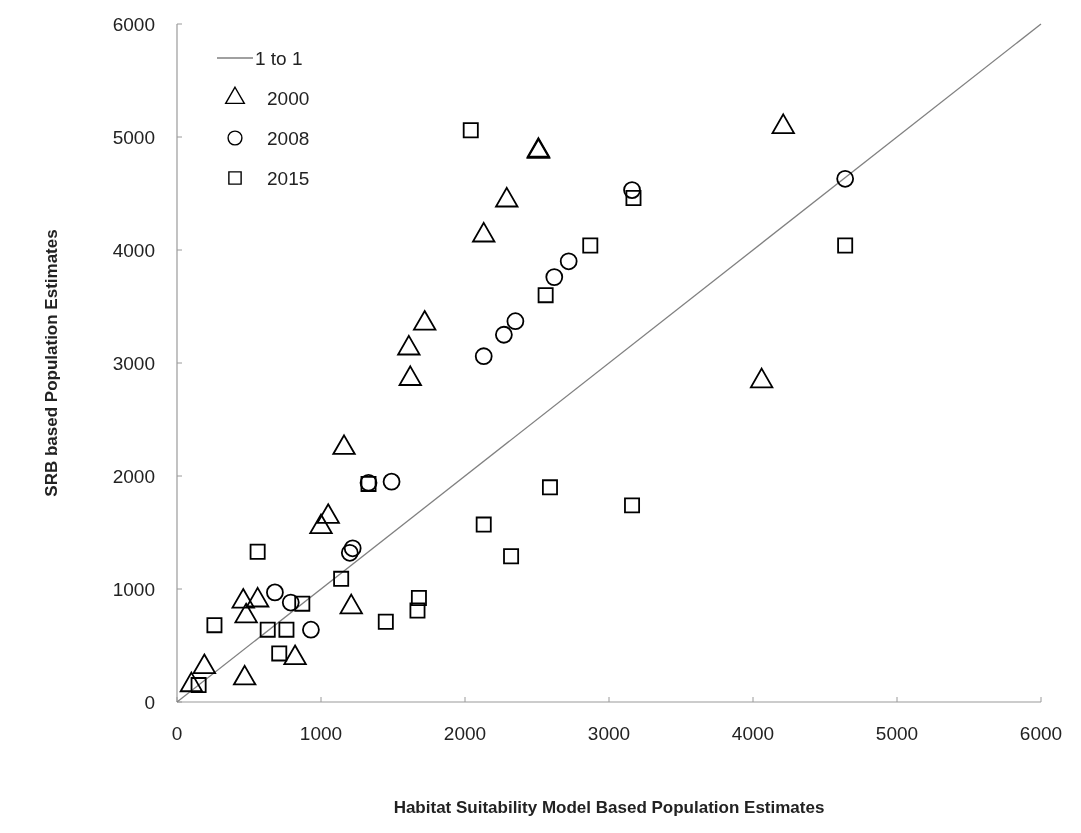 This screenshot has width=1081, height=833. I want to click on y-tick-label: 1000, so click(133, 589).